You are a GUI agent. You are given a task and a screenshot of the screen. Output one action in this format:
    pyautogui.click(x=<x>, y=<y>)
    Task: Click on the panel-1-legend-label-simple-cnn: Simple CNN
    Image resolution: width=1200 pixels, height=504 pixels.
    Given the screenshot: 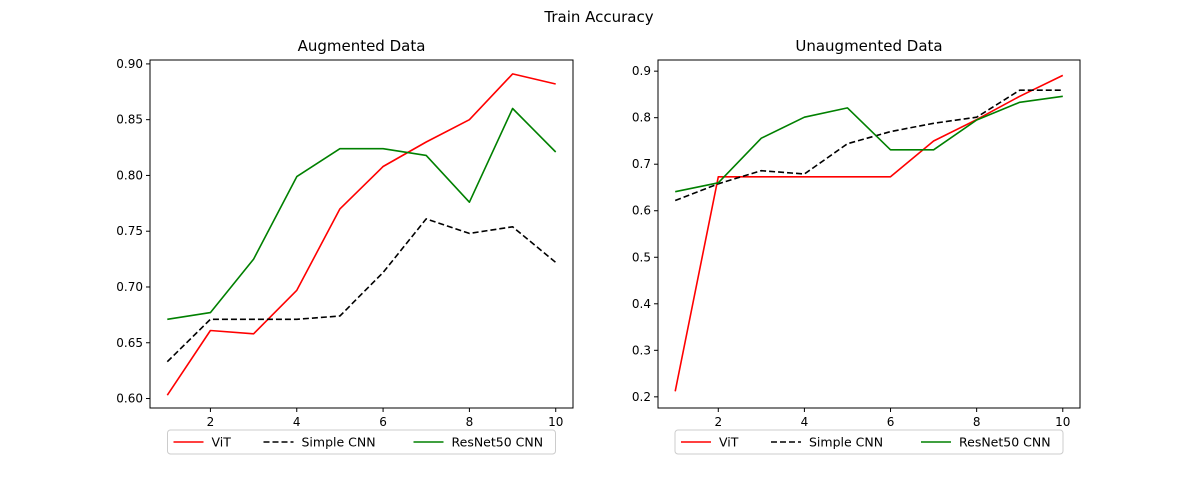 What is the action you would take?
    pyautogui.click(x=339, y=442)
    